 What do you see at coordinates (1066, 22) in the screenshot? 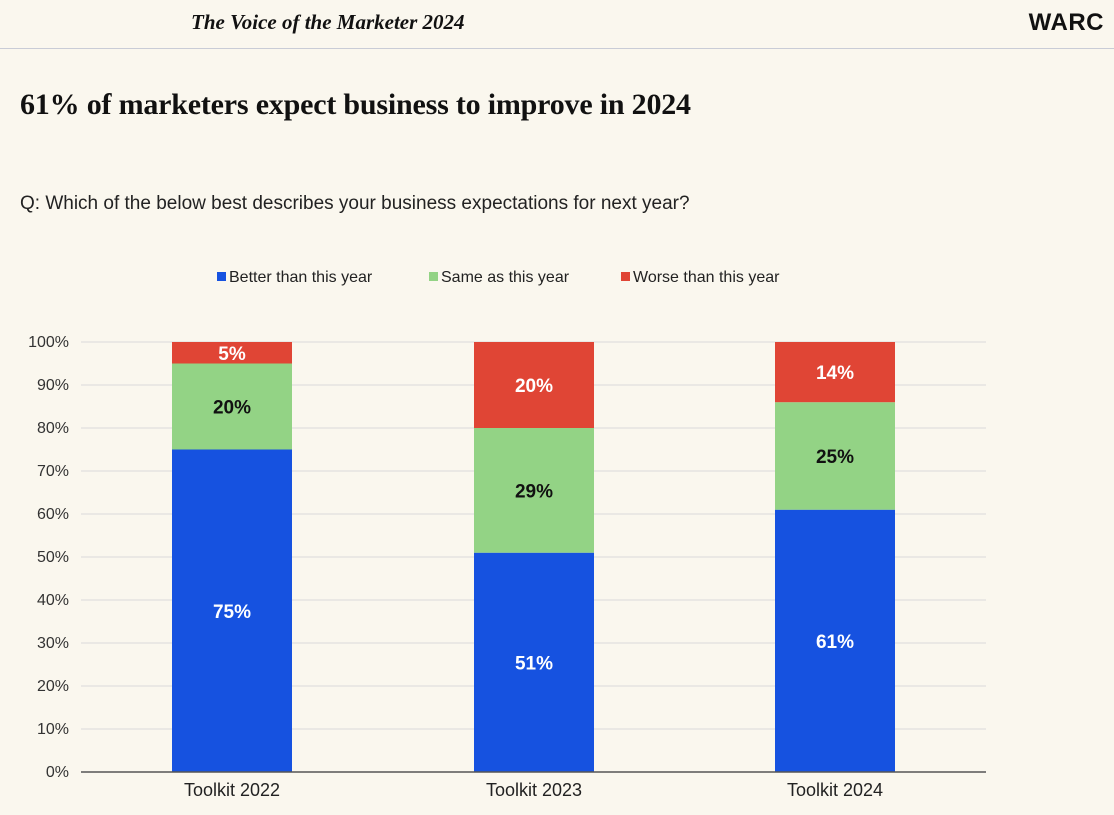
I see `warc-logo: WARC` at bounding box center [1066, 22].